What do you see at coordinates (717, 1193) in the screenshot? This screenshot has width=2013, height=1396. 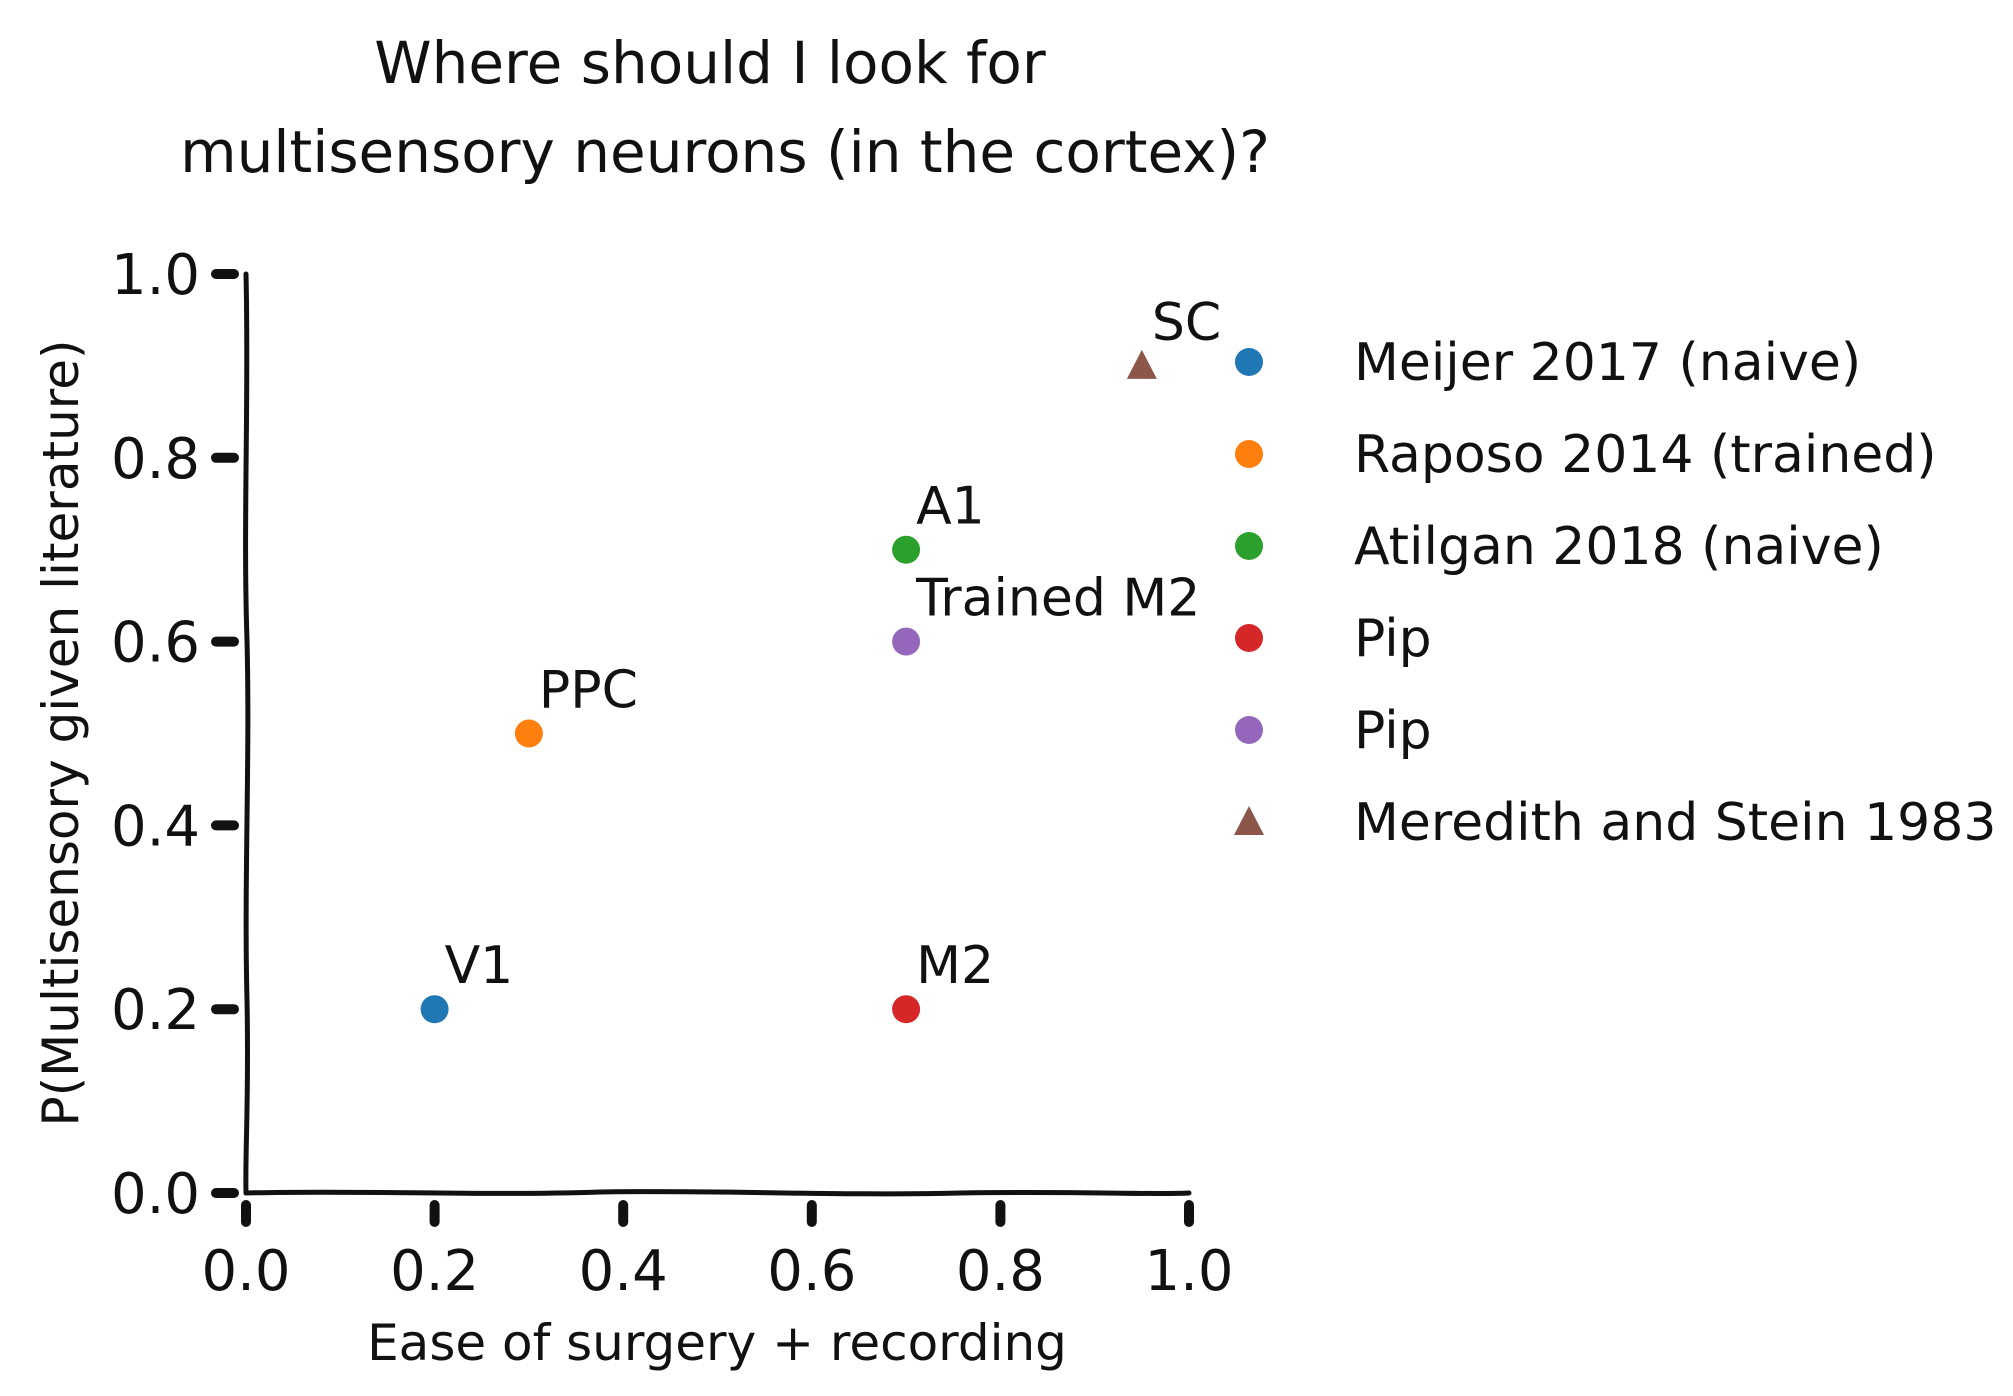 I see `x-axis-line` at bounding box center [717, 1193].